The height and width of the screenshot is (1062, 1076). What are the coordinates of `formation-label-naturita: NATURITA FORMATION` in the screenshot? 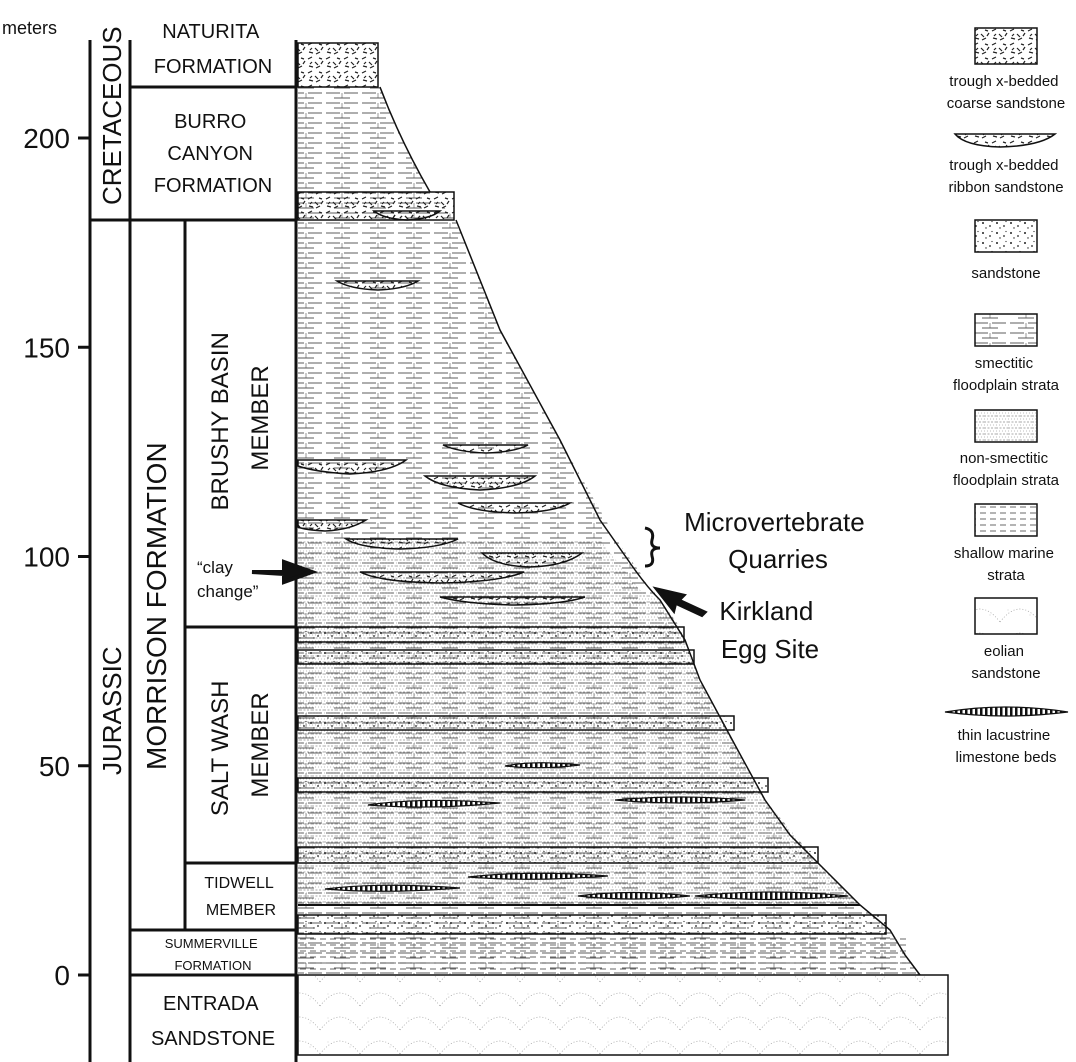 It's located at (213, 49).